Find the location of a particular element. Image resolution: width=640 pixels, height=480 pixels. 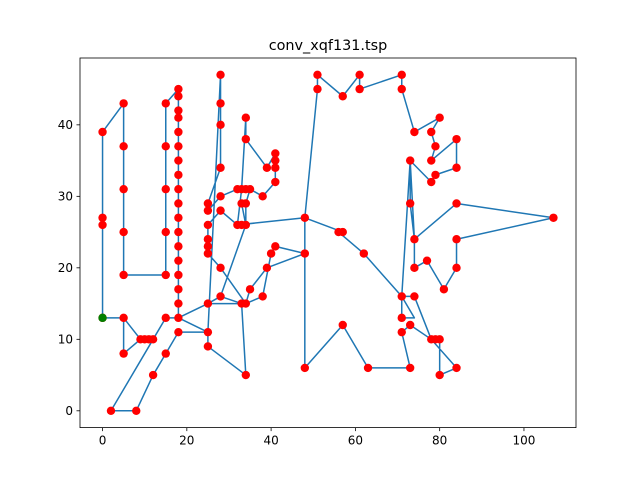

y-axis-ticks: 0 10 20 30 40 is located at coordinates (69, 268).